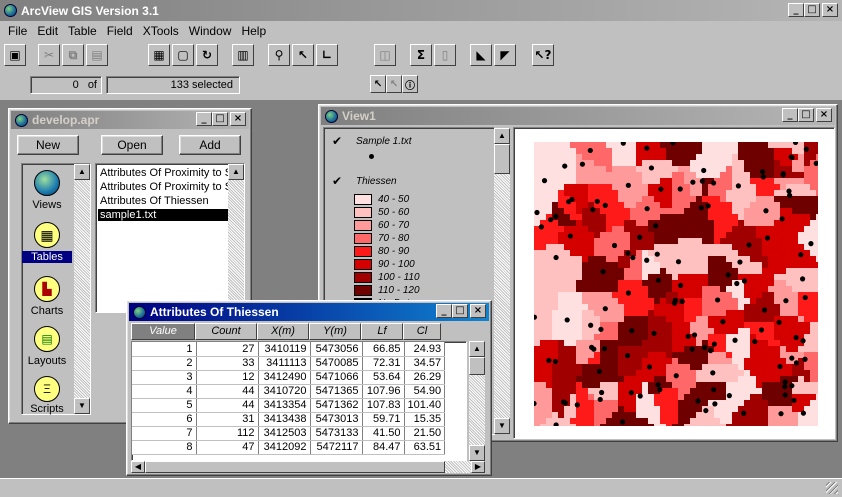 This screenshot has width=842, height=497. What do you see at coordinates (97, 55) in the screenshot?
I see `paste-icon: ▤` at bounding box center [97, 55].